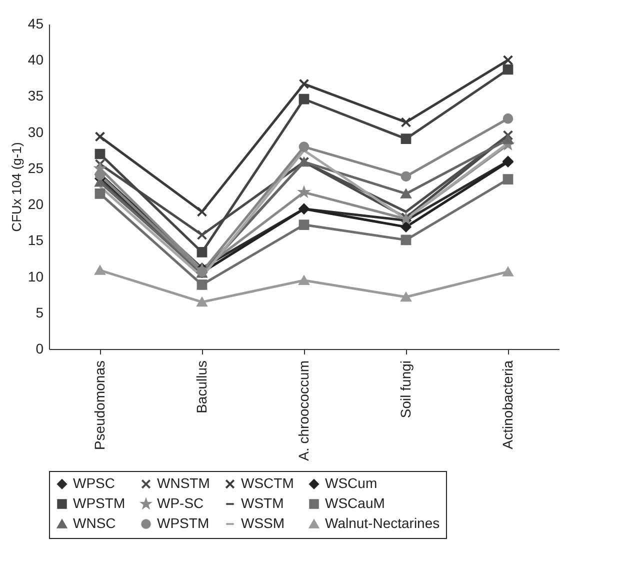  I want to click on legend-label: WSTM, so click(262, 503).